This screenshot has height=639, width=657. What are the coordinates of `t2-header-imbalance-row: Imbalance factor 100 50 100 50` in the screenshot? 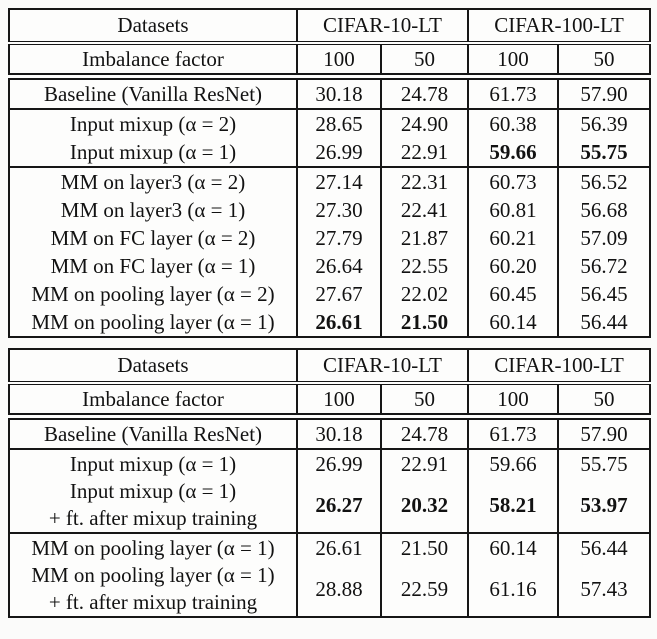 It's located at (330, 401).